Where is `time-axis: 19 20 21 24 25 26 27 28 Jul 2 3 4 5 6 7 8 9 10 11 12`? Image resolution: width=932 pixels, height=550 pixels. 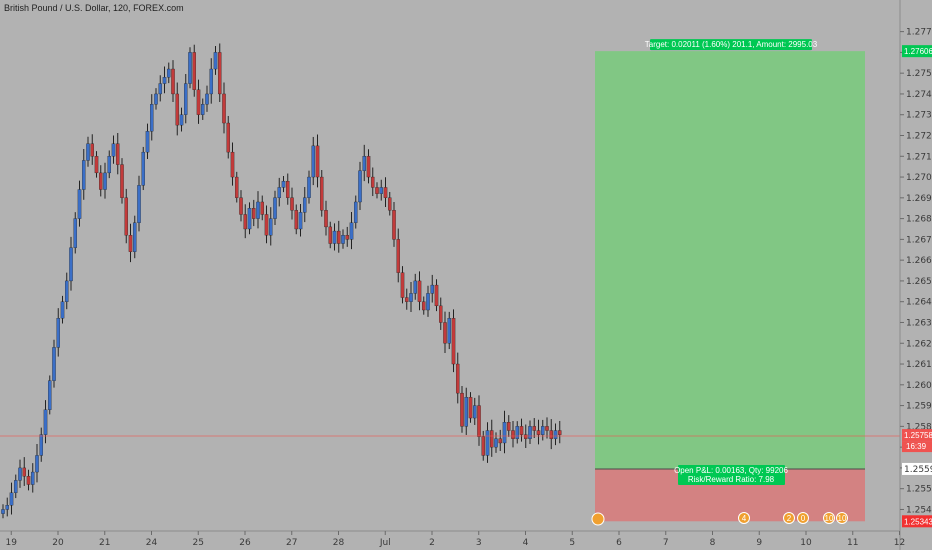
time-axis: 19 20 21 24 25 26 27 28 Jul 2 3 4 5 6 7 8 9 10 11 12 is located at coordinates (452, 539).